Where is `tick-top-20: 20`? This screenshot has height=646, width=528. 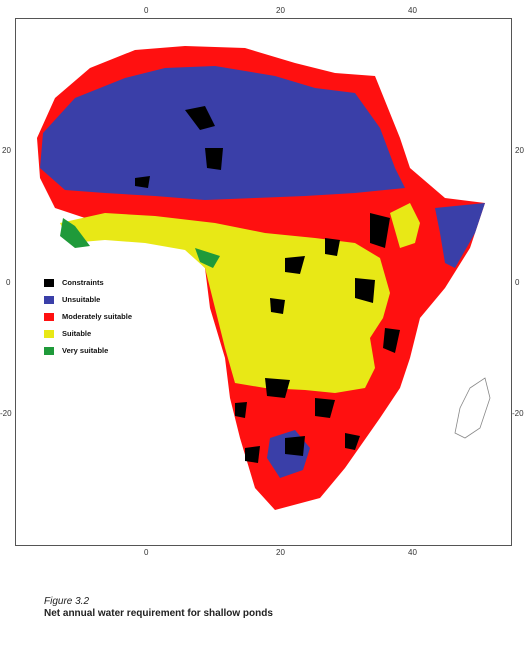
tick-top-20: 20 is located at coordinates (280, 10).